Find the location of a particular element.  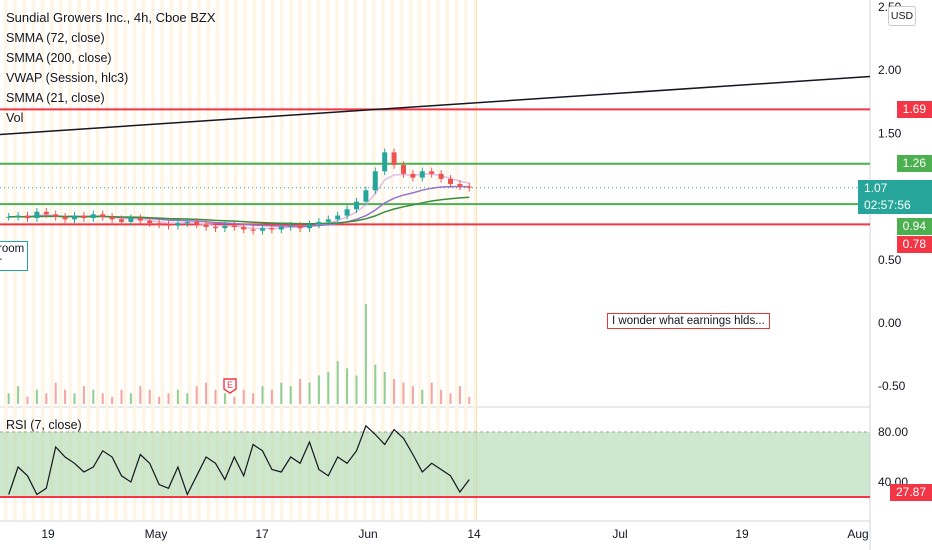

time-axis-tick: 17 is located at coordinates (262, 534).